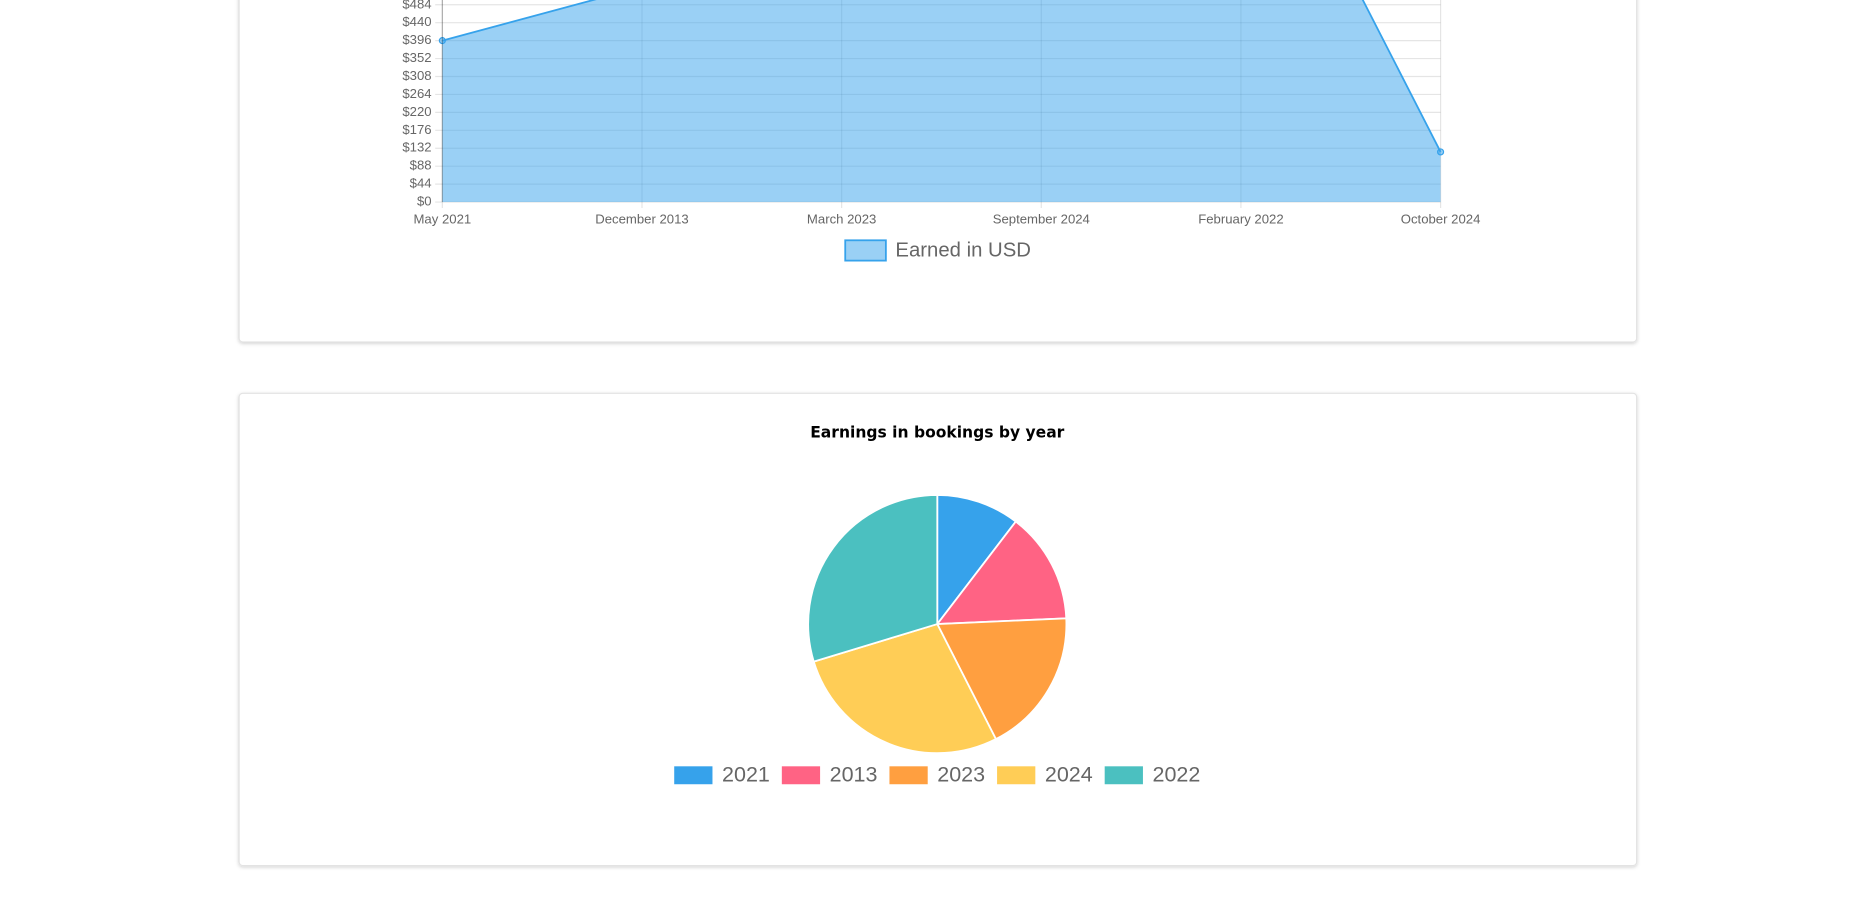 Image resolution: width=1865 pixels, height=902 pixels. Describe the element at coordinates (941, 101) in the screenshot. I see `area-fill` at that location.